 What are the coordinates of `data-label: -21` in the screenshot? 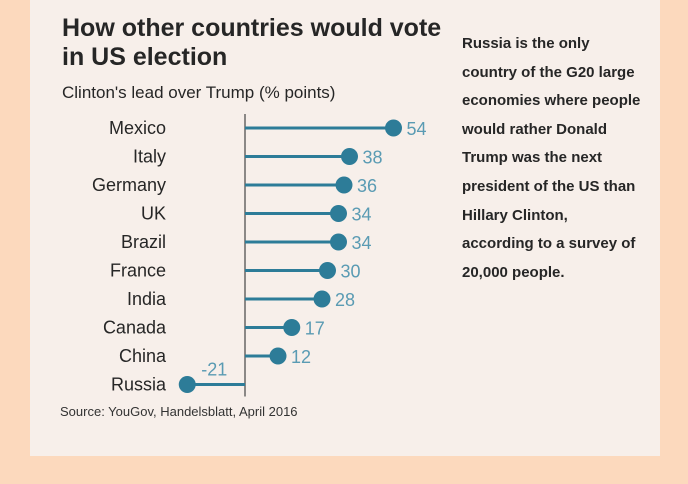 It's located at (214, 370).